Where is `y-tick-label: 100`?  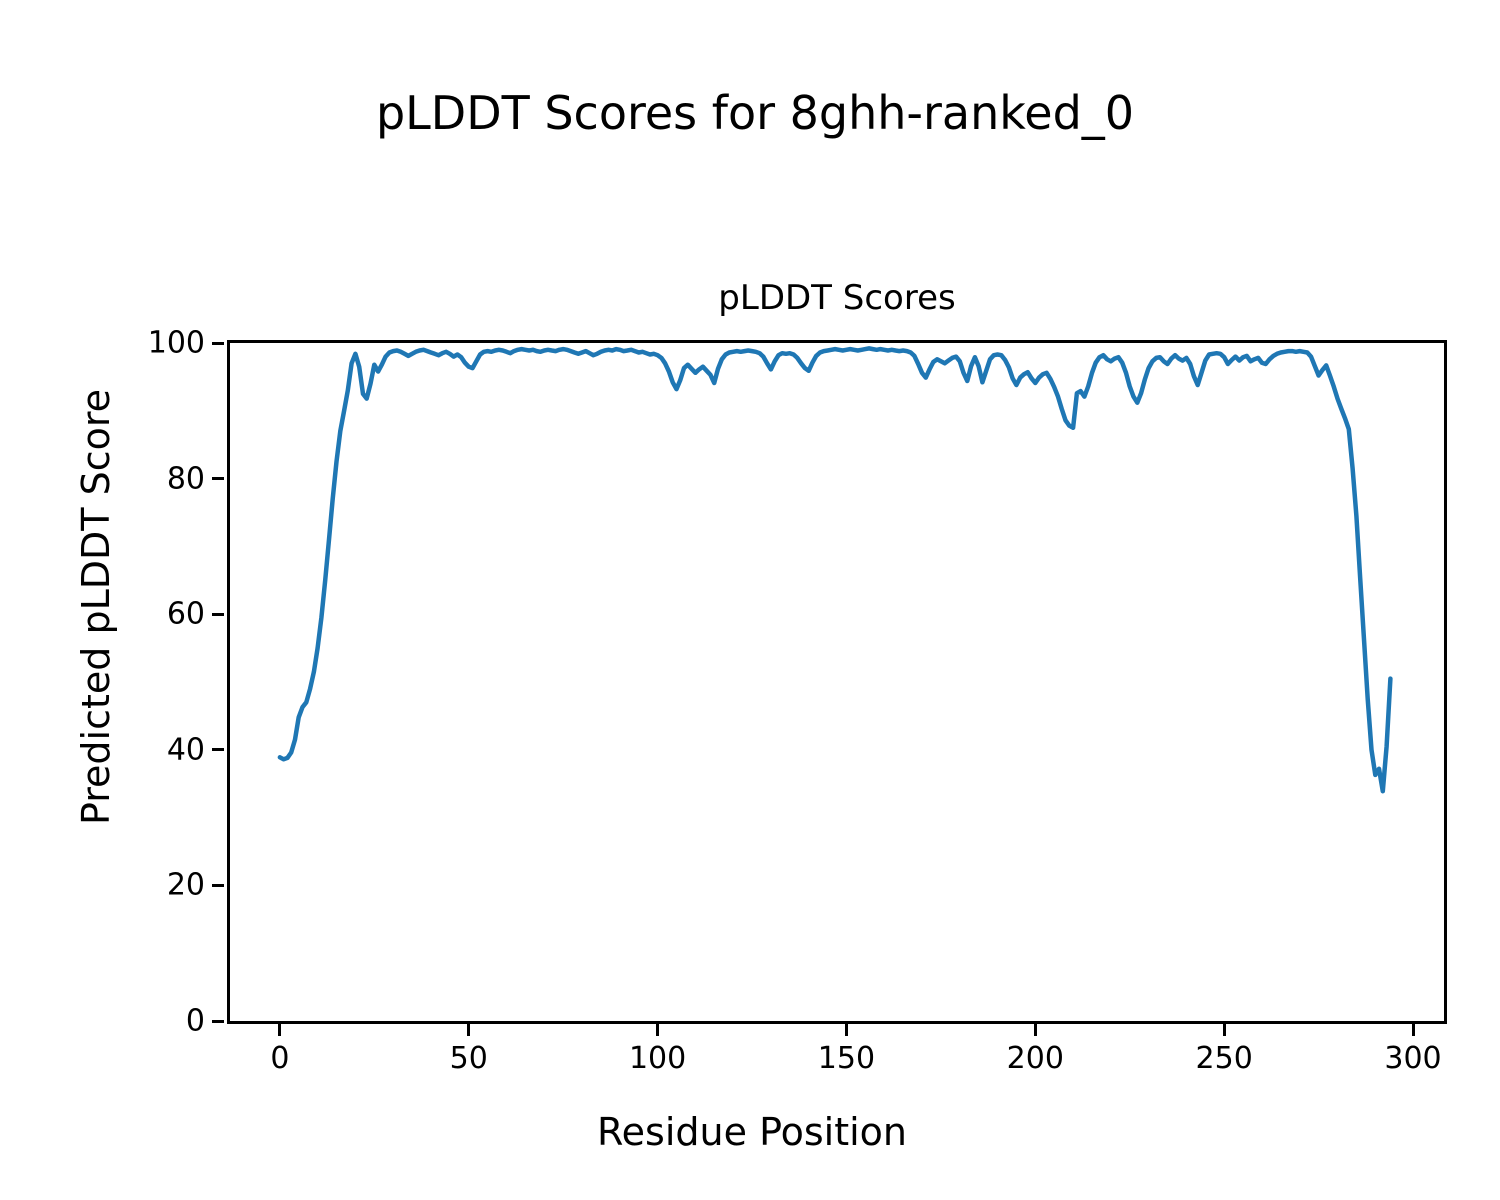
y-tick-label: 100 is located at coordinates (176, 343).